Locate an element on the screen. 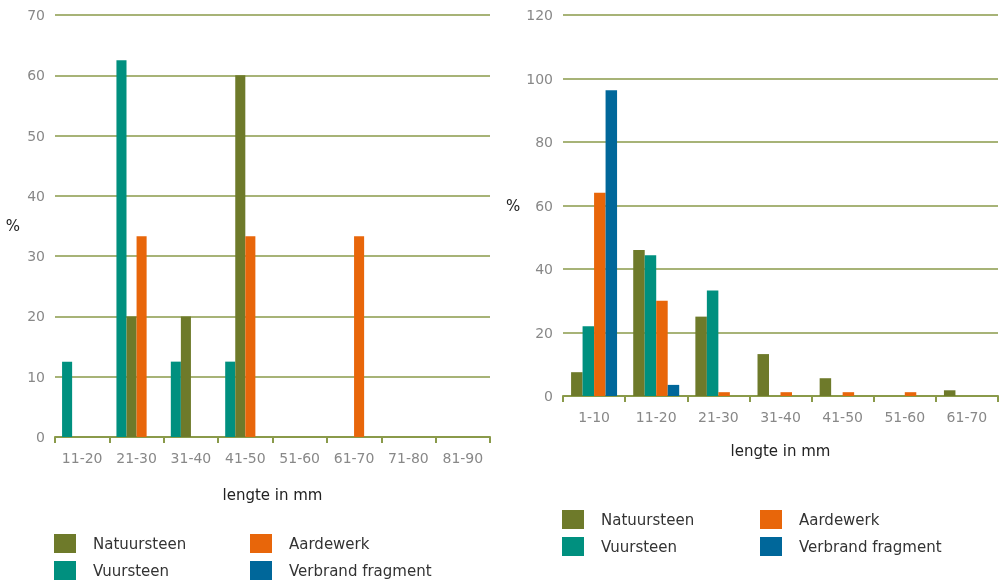  y-tick-label: 10 is located at coordinates (36, 376).